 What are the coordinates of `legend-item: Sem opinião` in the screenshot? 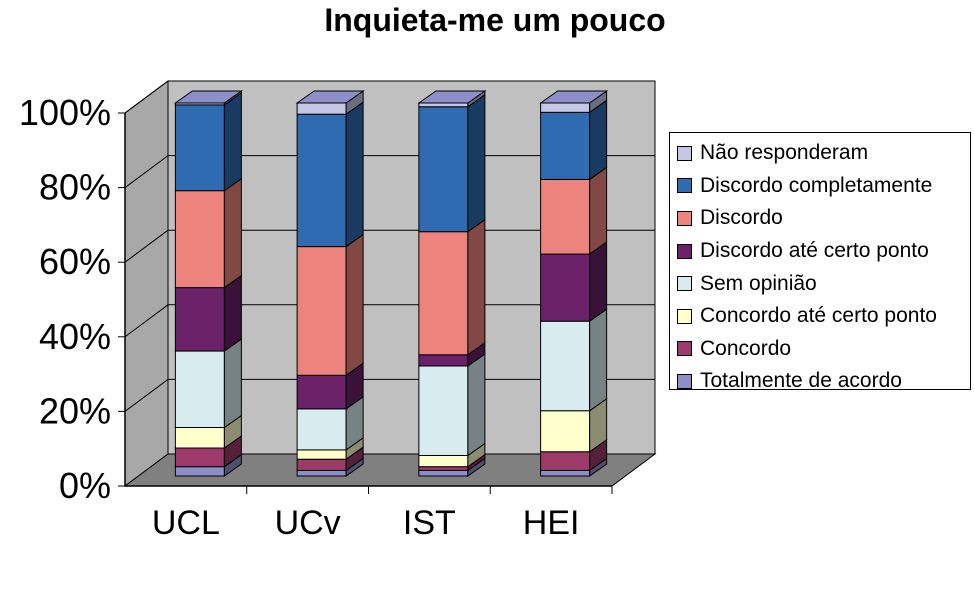 It's located at (820, 283).